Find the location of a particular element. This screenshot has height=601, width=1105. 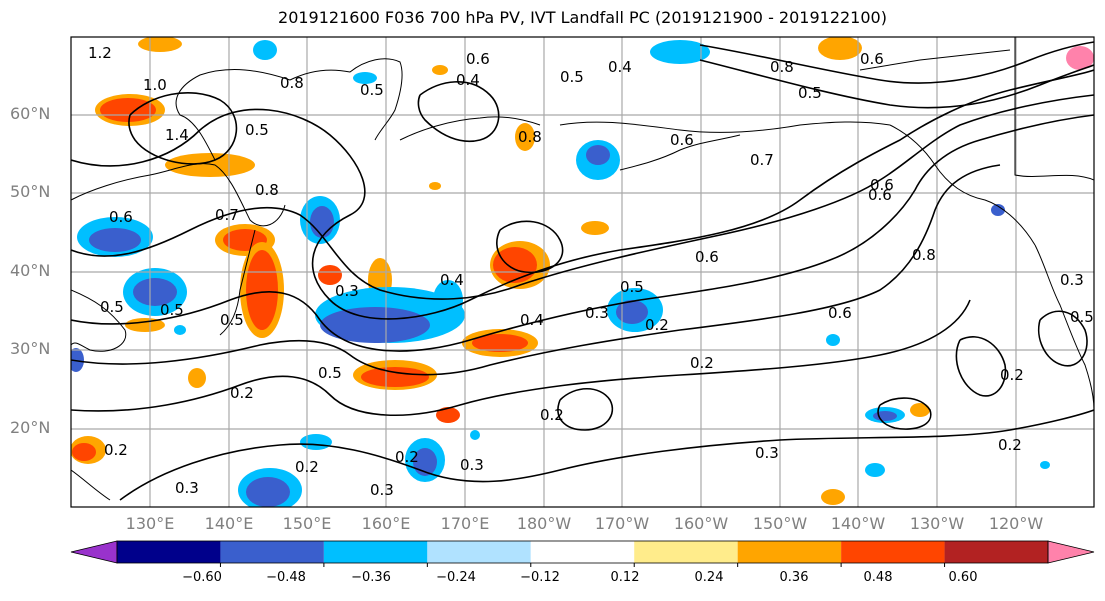

lon-label-160e: 160°E is located at coordinates (386, 523).